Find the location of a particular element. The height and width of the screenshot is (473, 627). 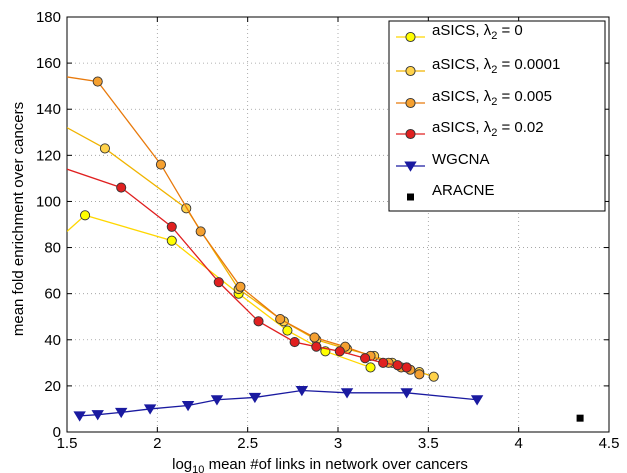

x-axis-label-subscript: 10 is located at coordinates (198, 468).